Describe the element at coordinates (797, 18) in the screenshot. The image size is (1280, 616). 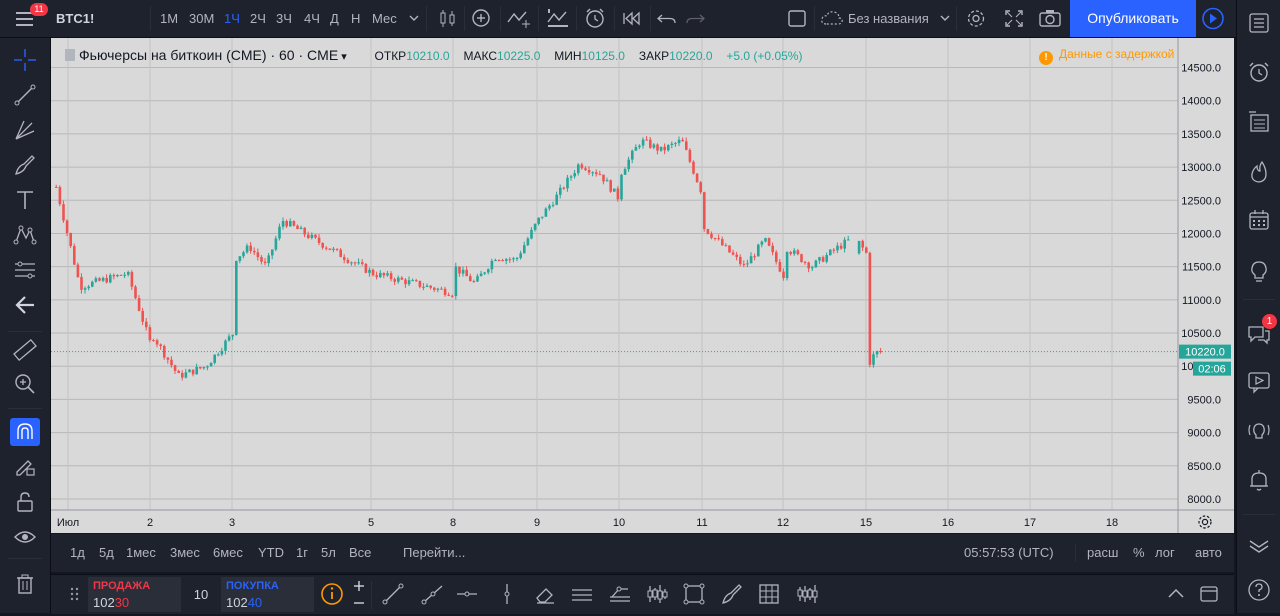
I see `fullscreen-chart-button` at that location.